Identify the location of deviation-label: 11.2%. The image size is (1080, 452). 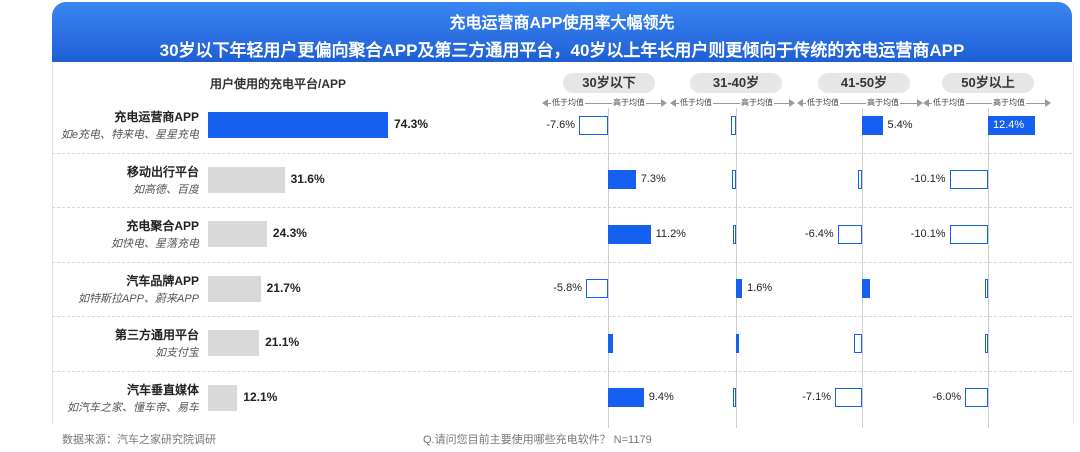
(670, 233).